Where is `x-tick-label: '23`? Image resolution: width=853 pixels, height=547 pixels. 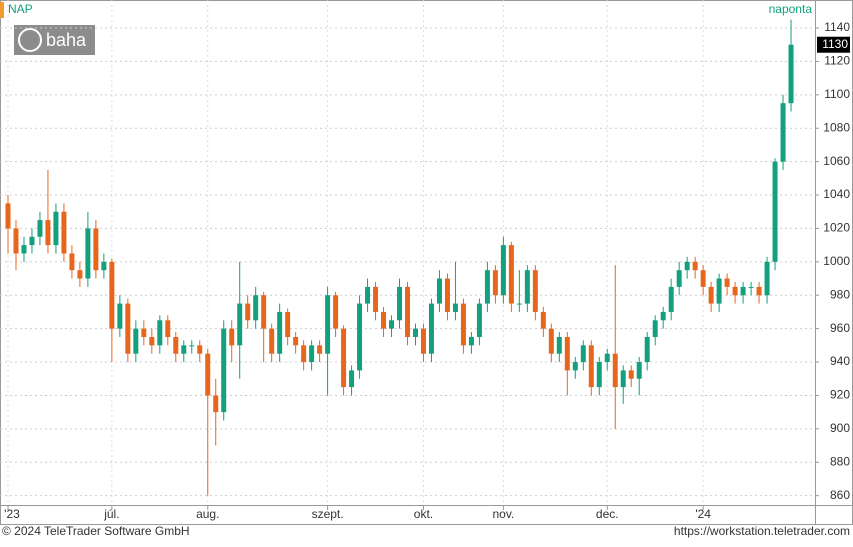
x-tick-label: '23 is located at coordinates (12, 514).